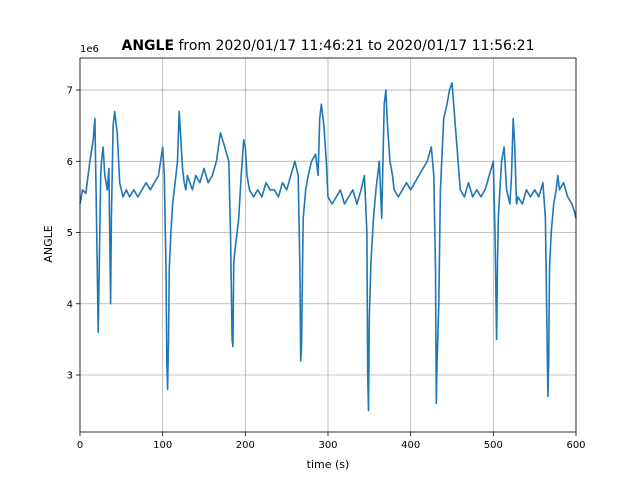  What do you see at coordinates (410, 445) in the screenshot?
I see `x-tick-label: 400` at bounding box center [410, 445].